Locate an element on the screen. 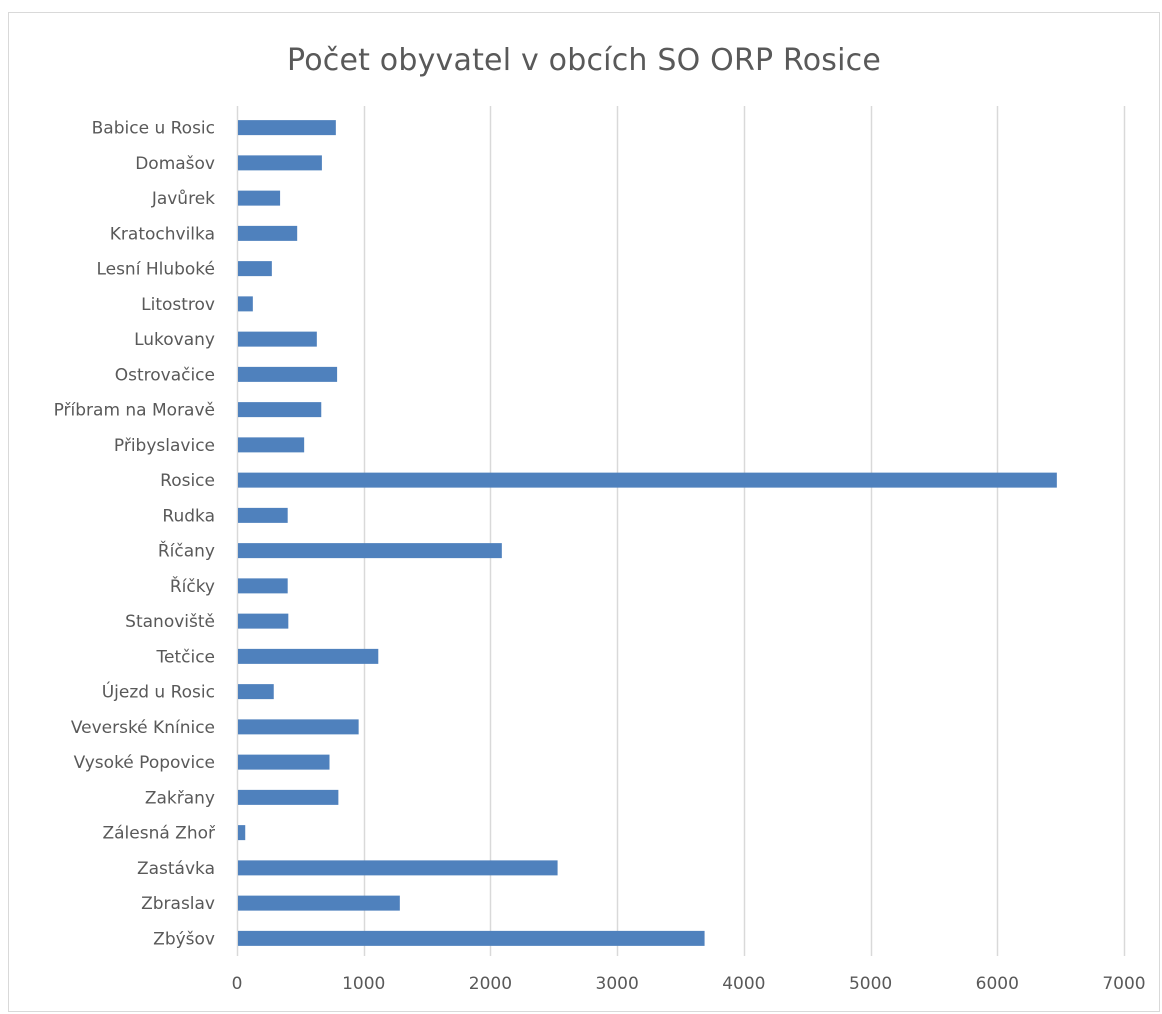  category-label: Lukovany is located at coordinates (174, 340).